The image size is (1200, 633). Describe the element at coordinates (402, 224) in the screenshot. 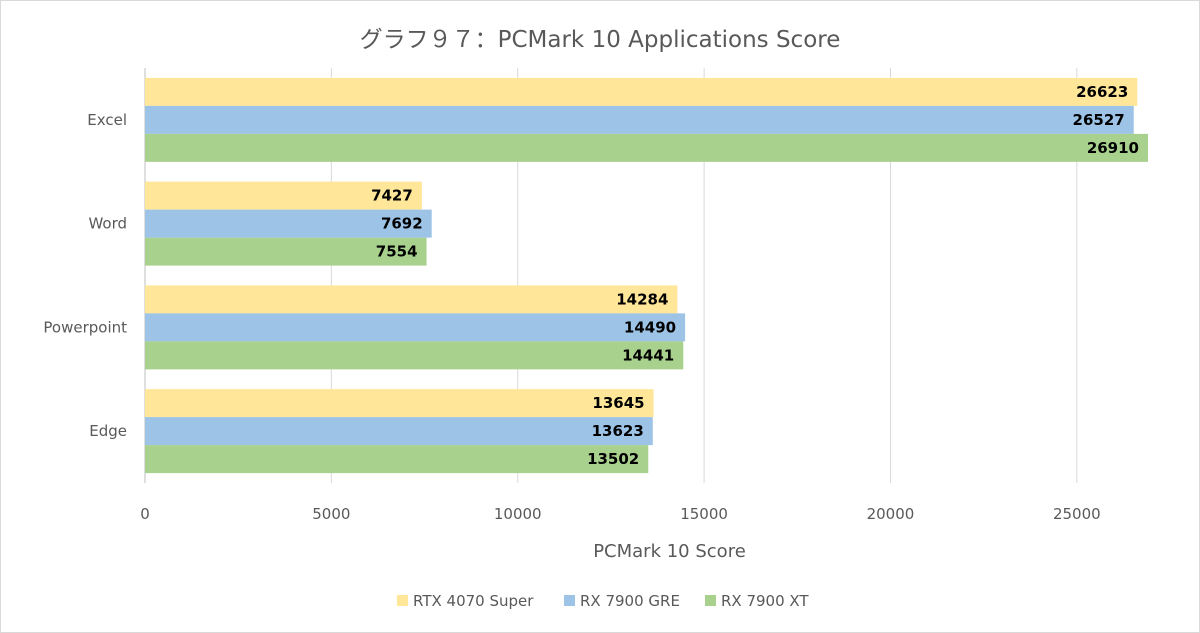

I see `data-label: 7692` at that location.